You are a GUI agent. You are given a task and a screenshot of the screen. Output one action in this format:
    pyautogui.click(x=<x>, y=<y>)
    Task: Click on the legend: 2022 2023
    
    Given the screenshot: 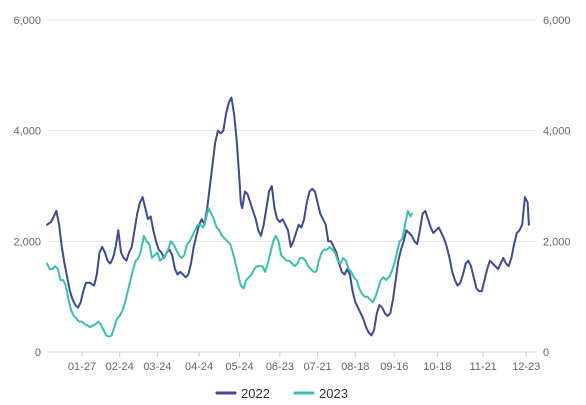 What is the action you would take?
    pyautogui.click(x=281, y=393)
    